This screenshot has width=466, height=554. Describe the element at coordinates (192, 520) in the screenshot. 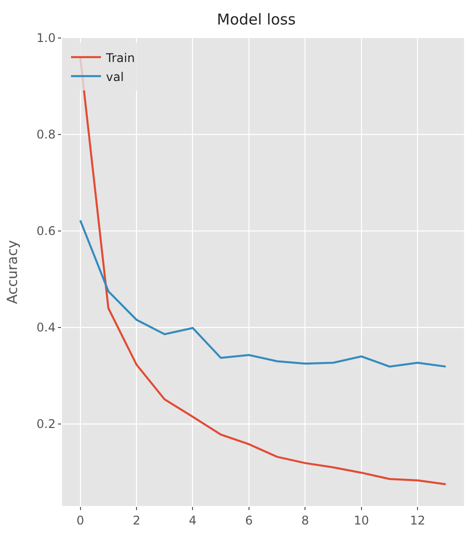

I see `x-tick-label: 4` at that location.